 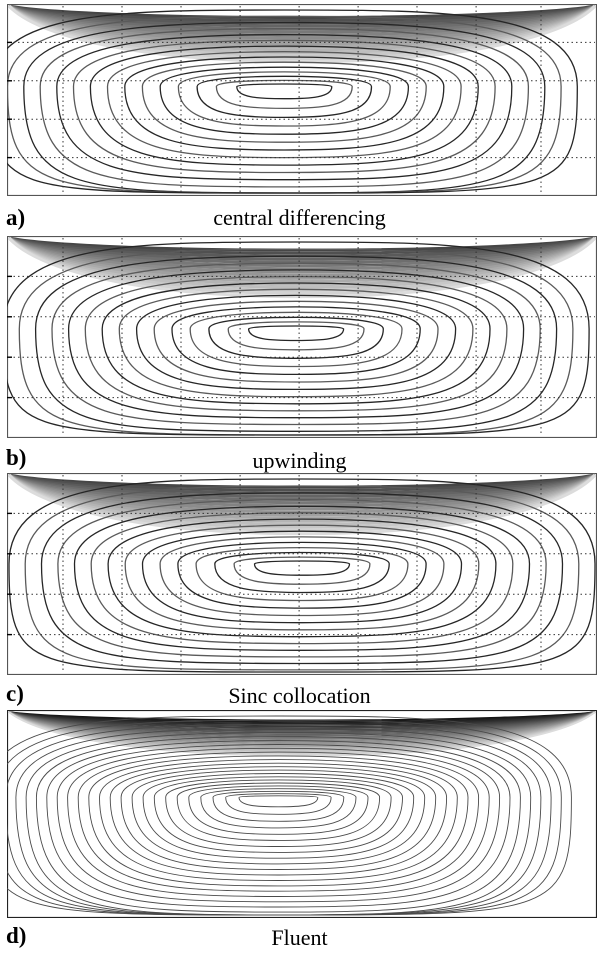 What do you see at coordinates (299, 460) in the screenshot?
I see `panel-caption-upwinding: upwinding` at bounding box center [299, 460].